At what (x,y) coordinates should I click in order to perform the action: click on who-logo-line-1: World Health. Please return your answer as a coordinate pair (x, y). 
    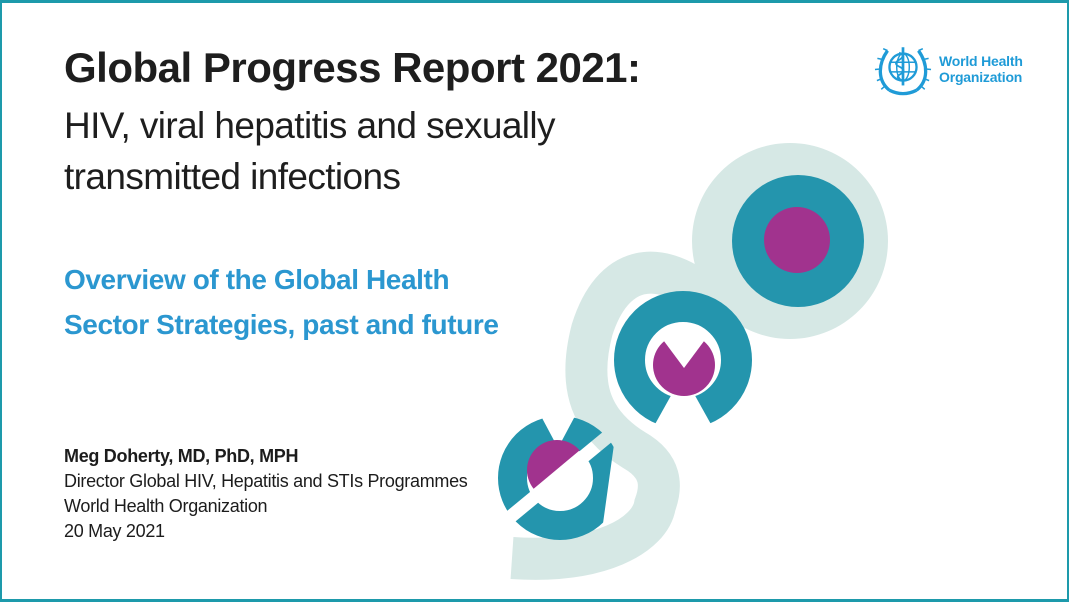
    Looking at the image, I should click on (981, 60).